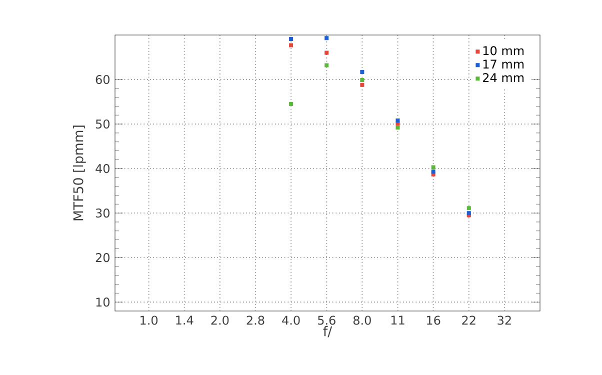 This screenshot has width=602, height=375. Describe the element at coordinates (503, 64) in the screenshot. I see `legend-label: 17 mm` at that location.